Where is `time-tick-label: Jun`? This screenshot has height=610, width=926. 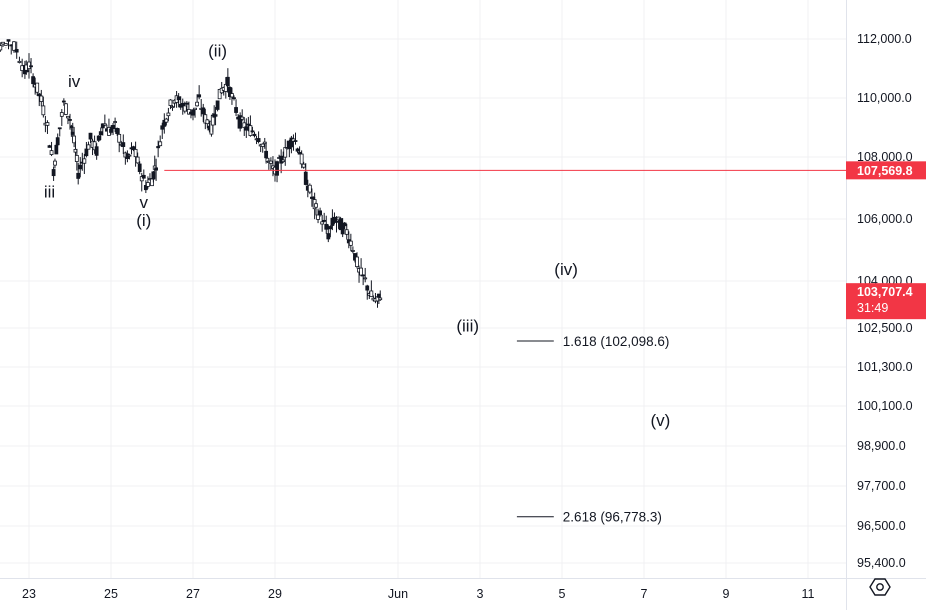
time-tick-label: Jun is located at coordinates (398, 594).